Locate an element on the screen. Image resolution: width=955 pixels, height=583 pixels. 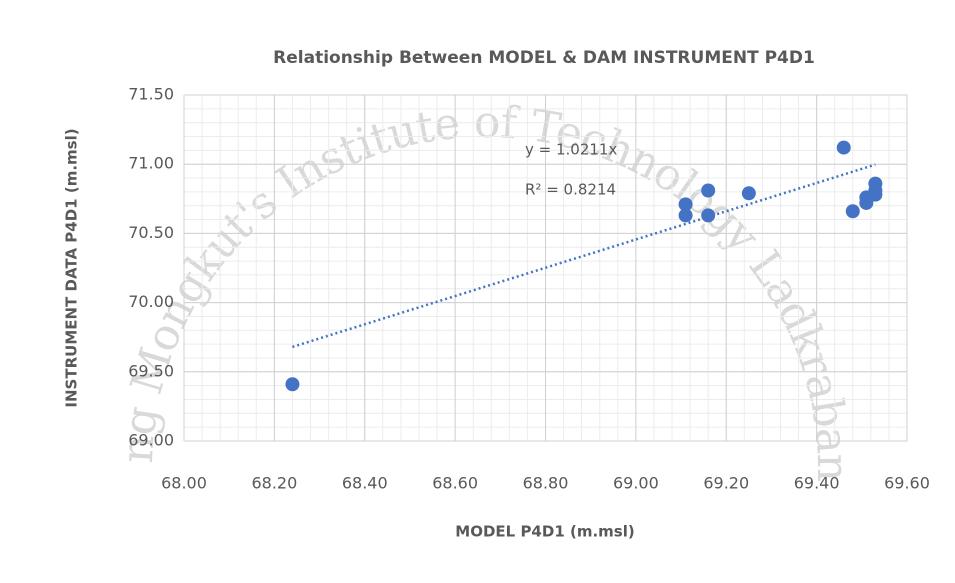
x-axis-title: MODEL P4D1 (m.msl) is located at coordinates (544, 532).